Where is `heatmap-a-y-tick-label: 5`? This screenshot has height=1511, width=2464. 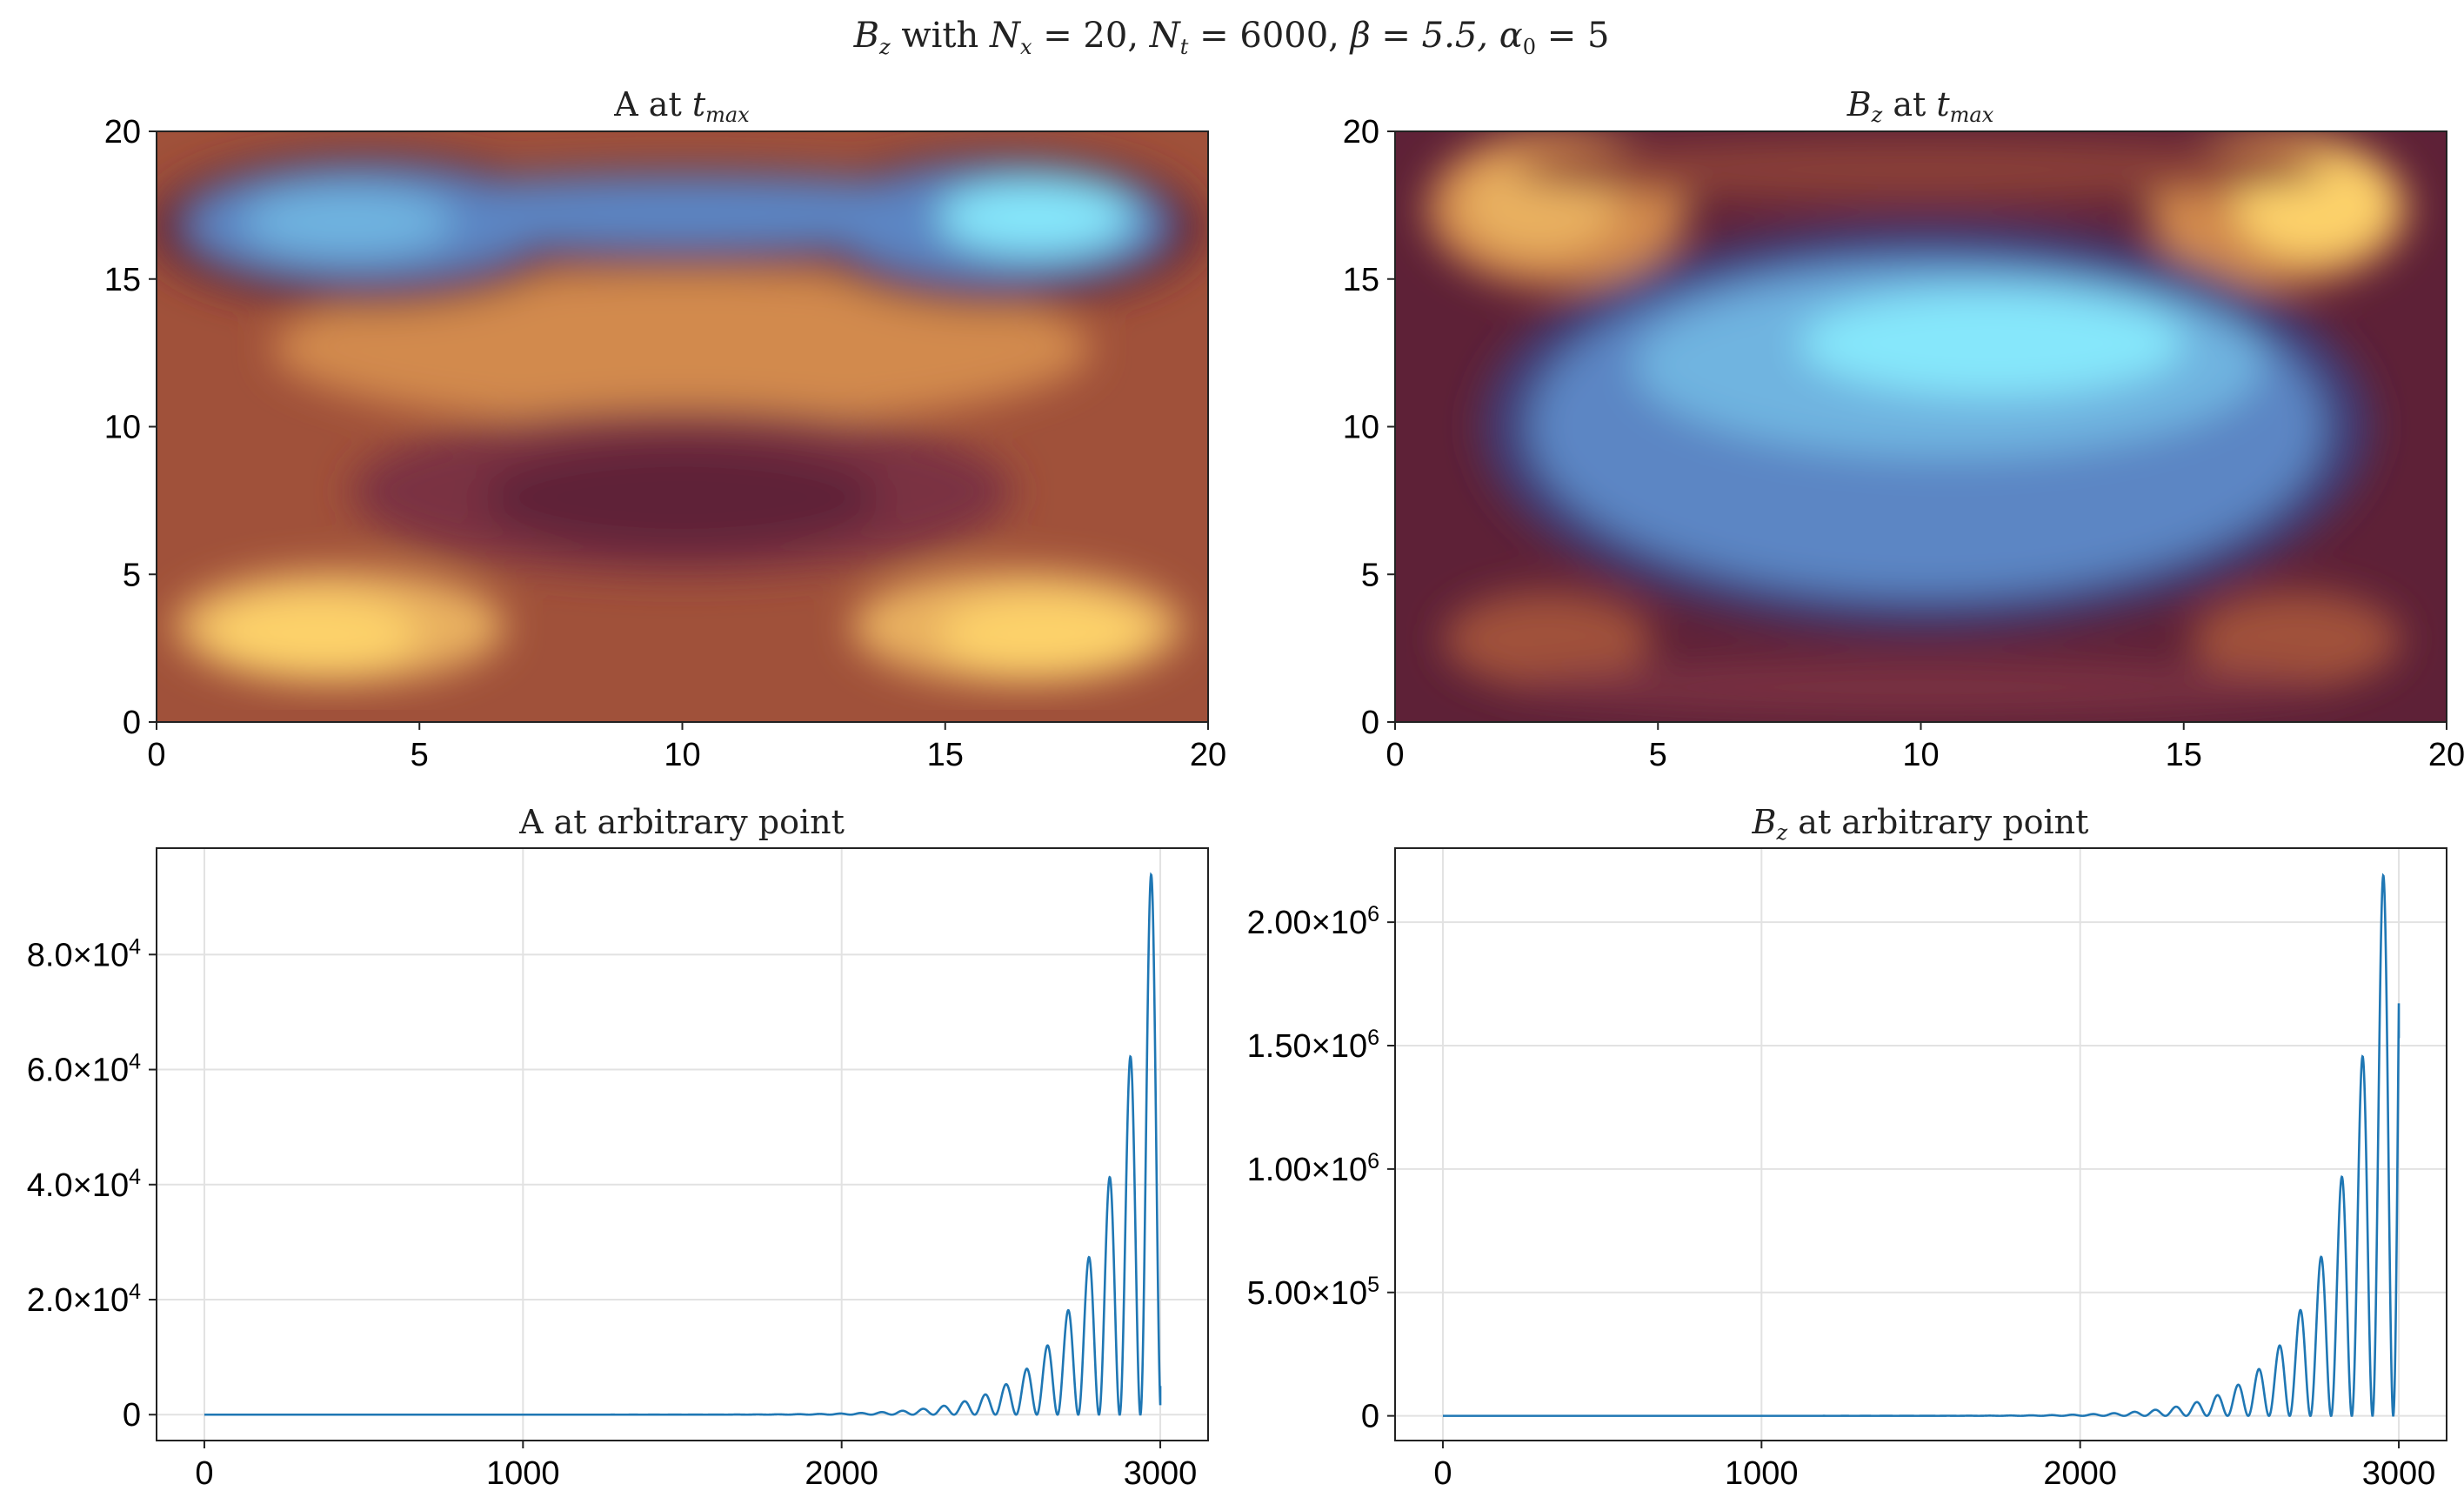 heatmap-a-y-tick-label: 5 is located at coordinates (132, 575).